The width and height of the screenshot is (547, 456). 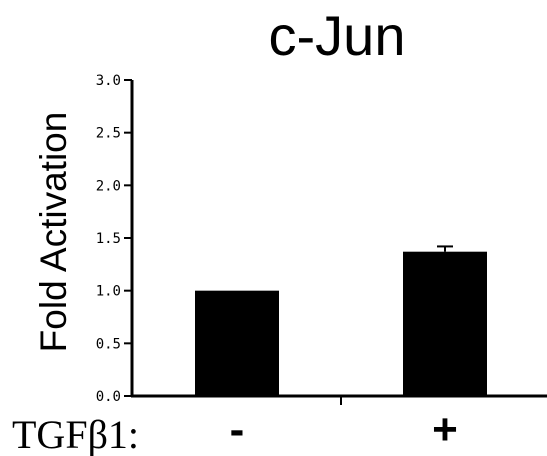 I want to click on y-tick-label: 2.5, so click(x=108, y=134).